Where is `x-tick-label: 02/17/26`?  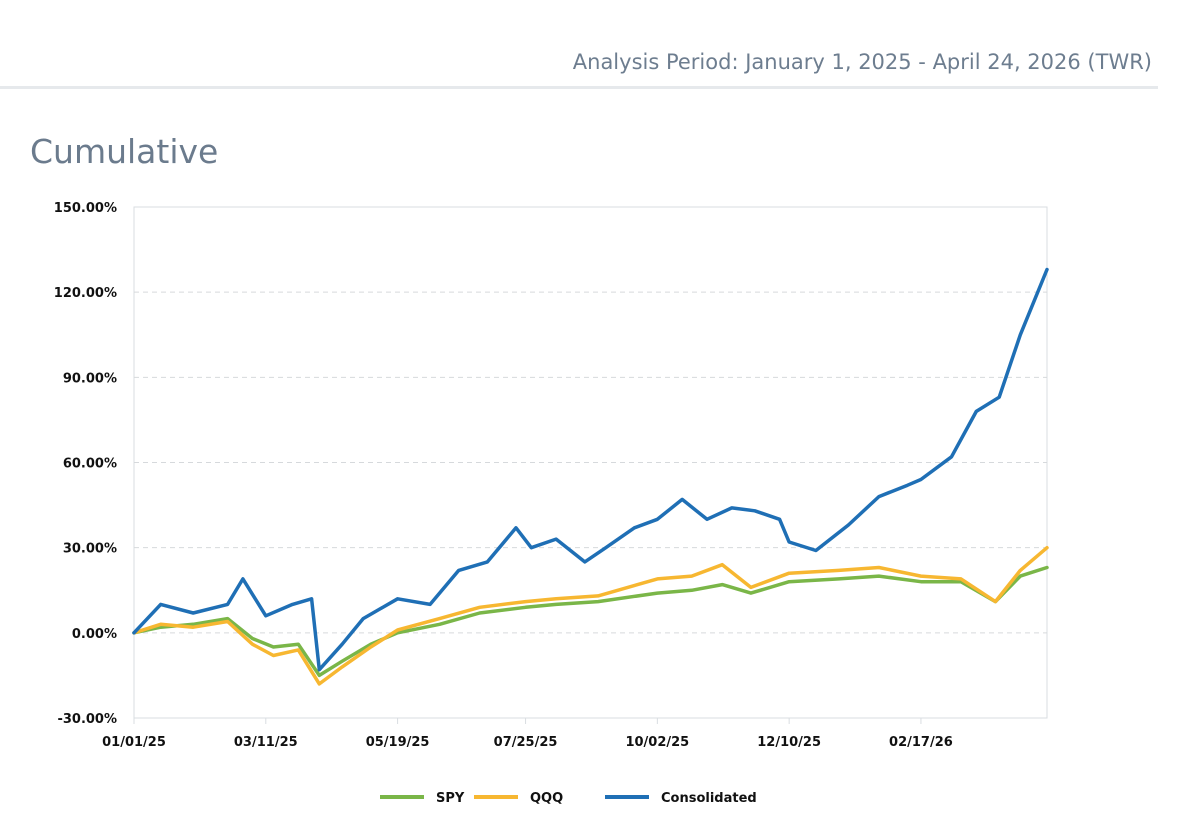
x-tick-label: 02/17/26 is located at coordinates (921, 742).